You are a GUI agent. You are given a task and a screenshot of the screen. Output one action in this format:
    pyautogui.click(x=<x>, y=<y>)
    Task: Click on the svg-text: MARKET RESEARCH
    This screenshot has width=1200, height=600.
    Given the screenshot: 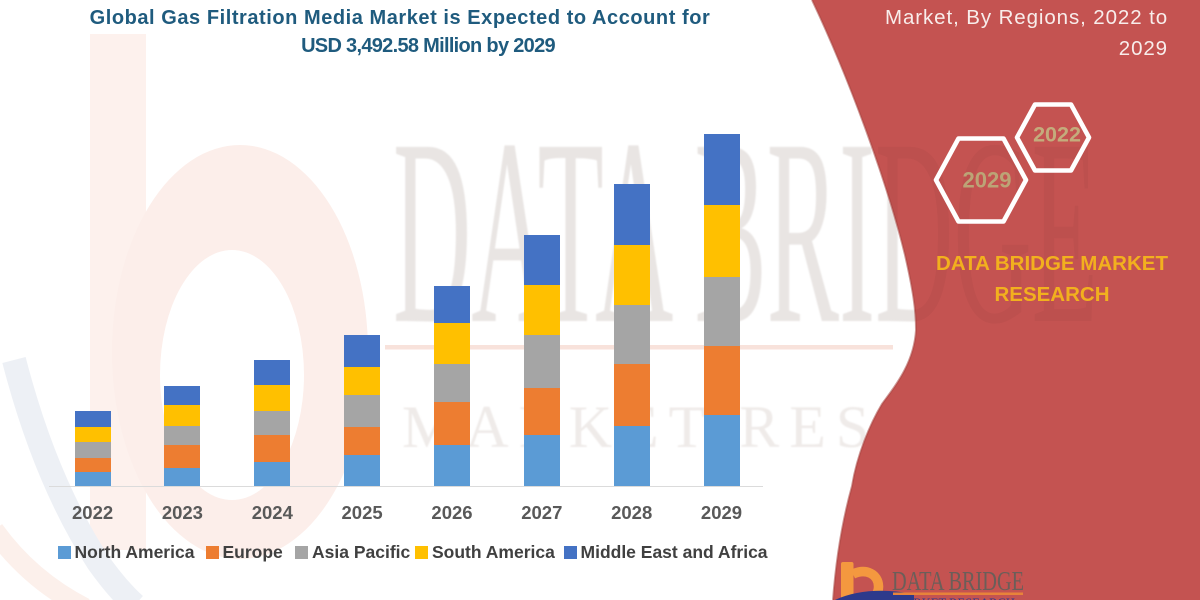 What is the action you would take?
    pyautogui.click(x=954, y=597)
    